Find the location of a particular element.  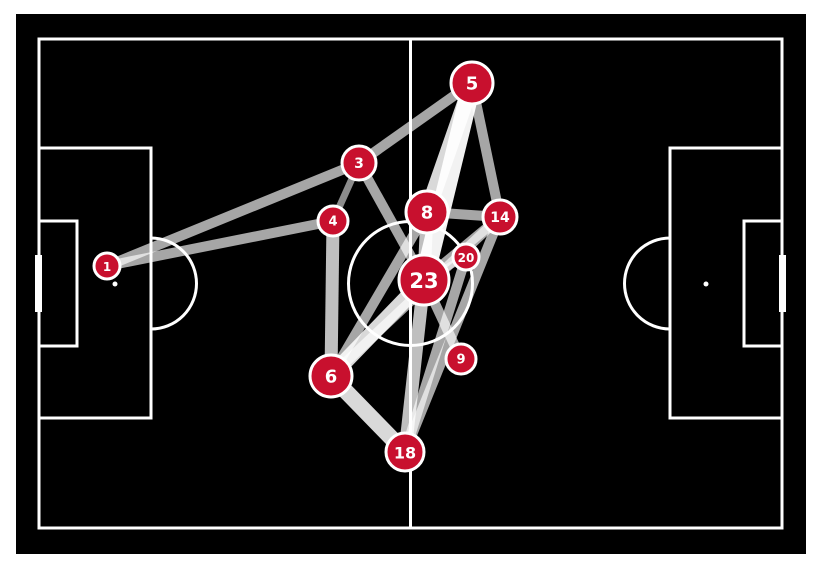

player-node-8: 8 is located at coordinates (427, 212).